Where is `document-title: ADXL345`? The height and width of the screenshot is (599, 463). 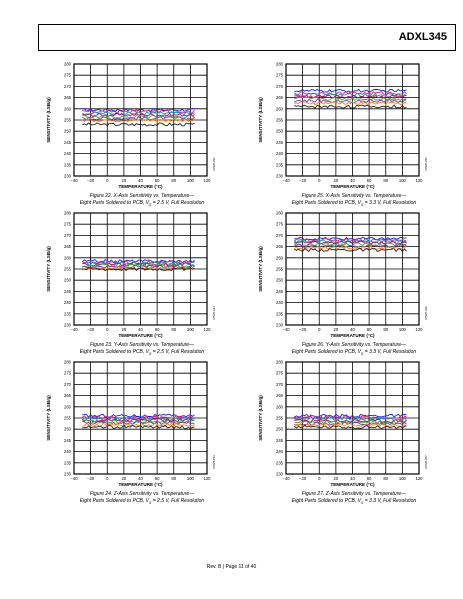 document-title: ADXL345 is located at coordinates (422, 37).